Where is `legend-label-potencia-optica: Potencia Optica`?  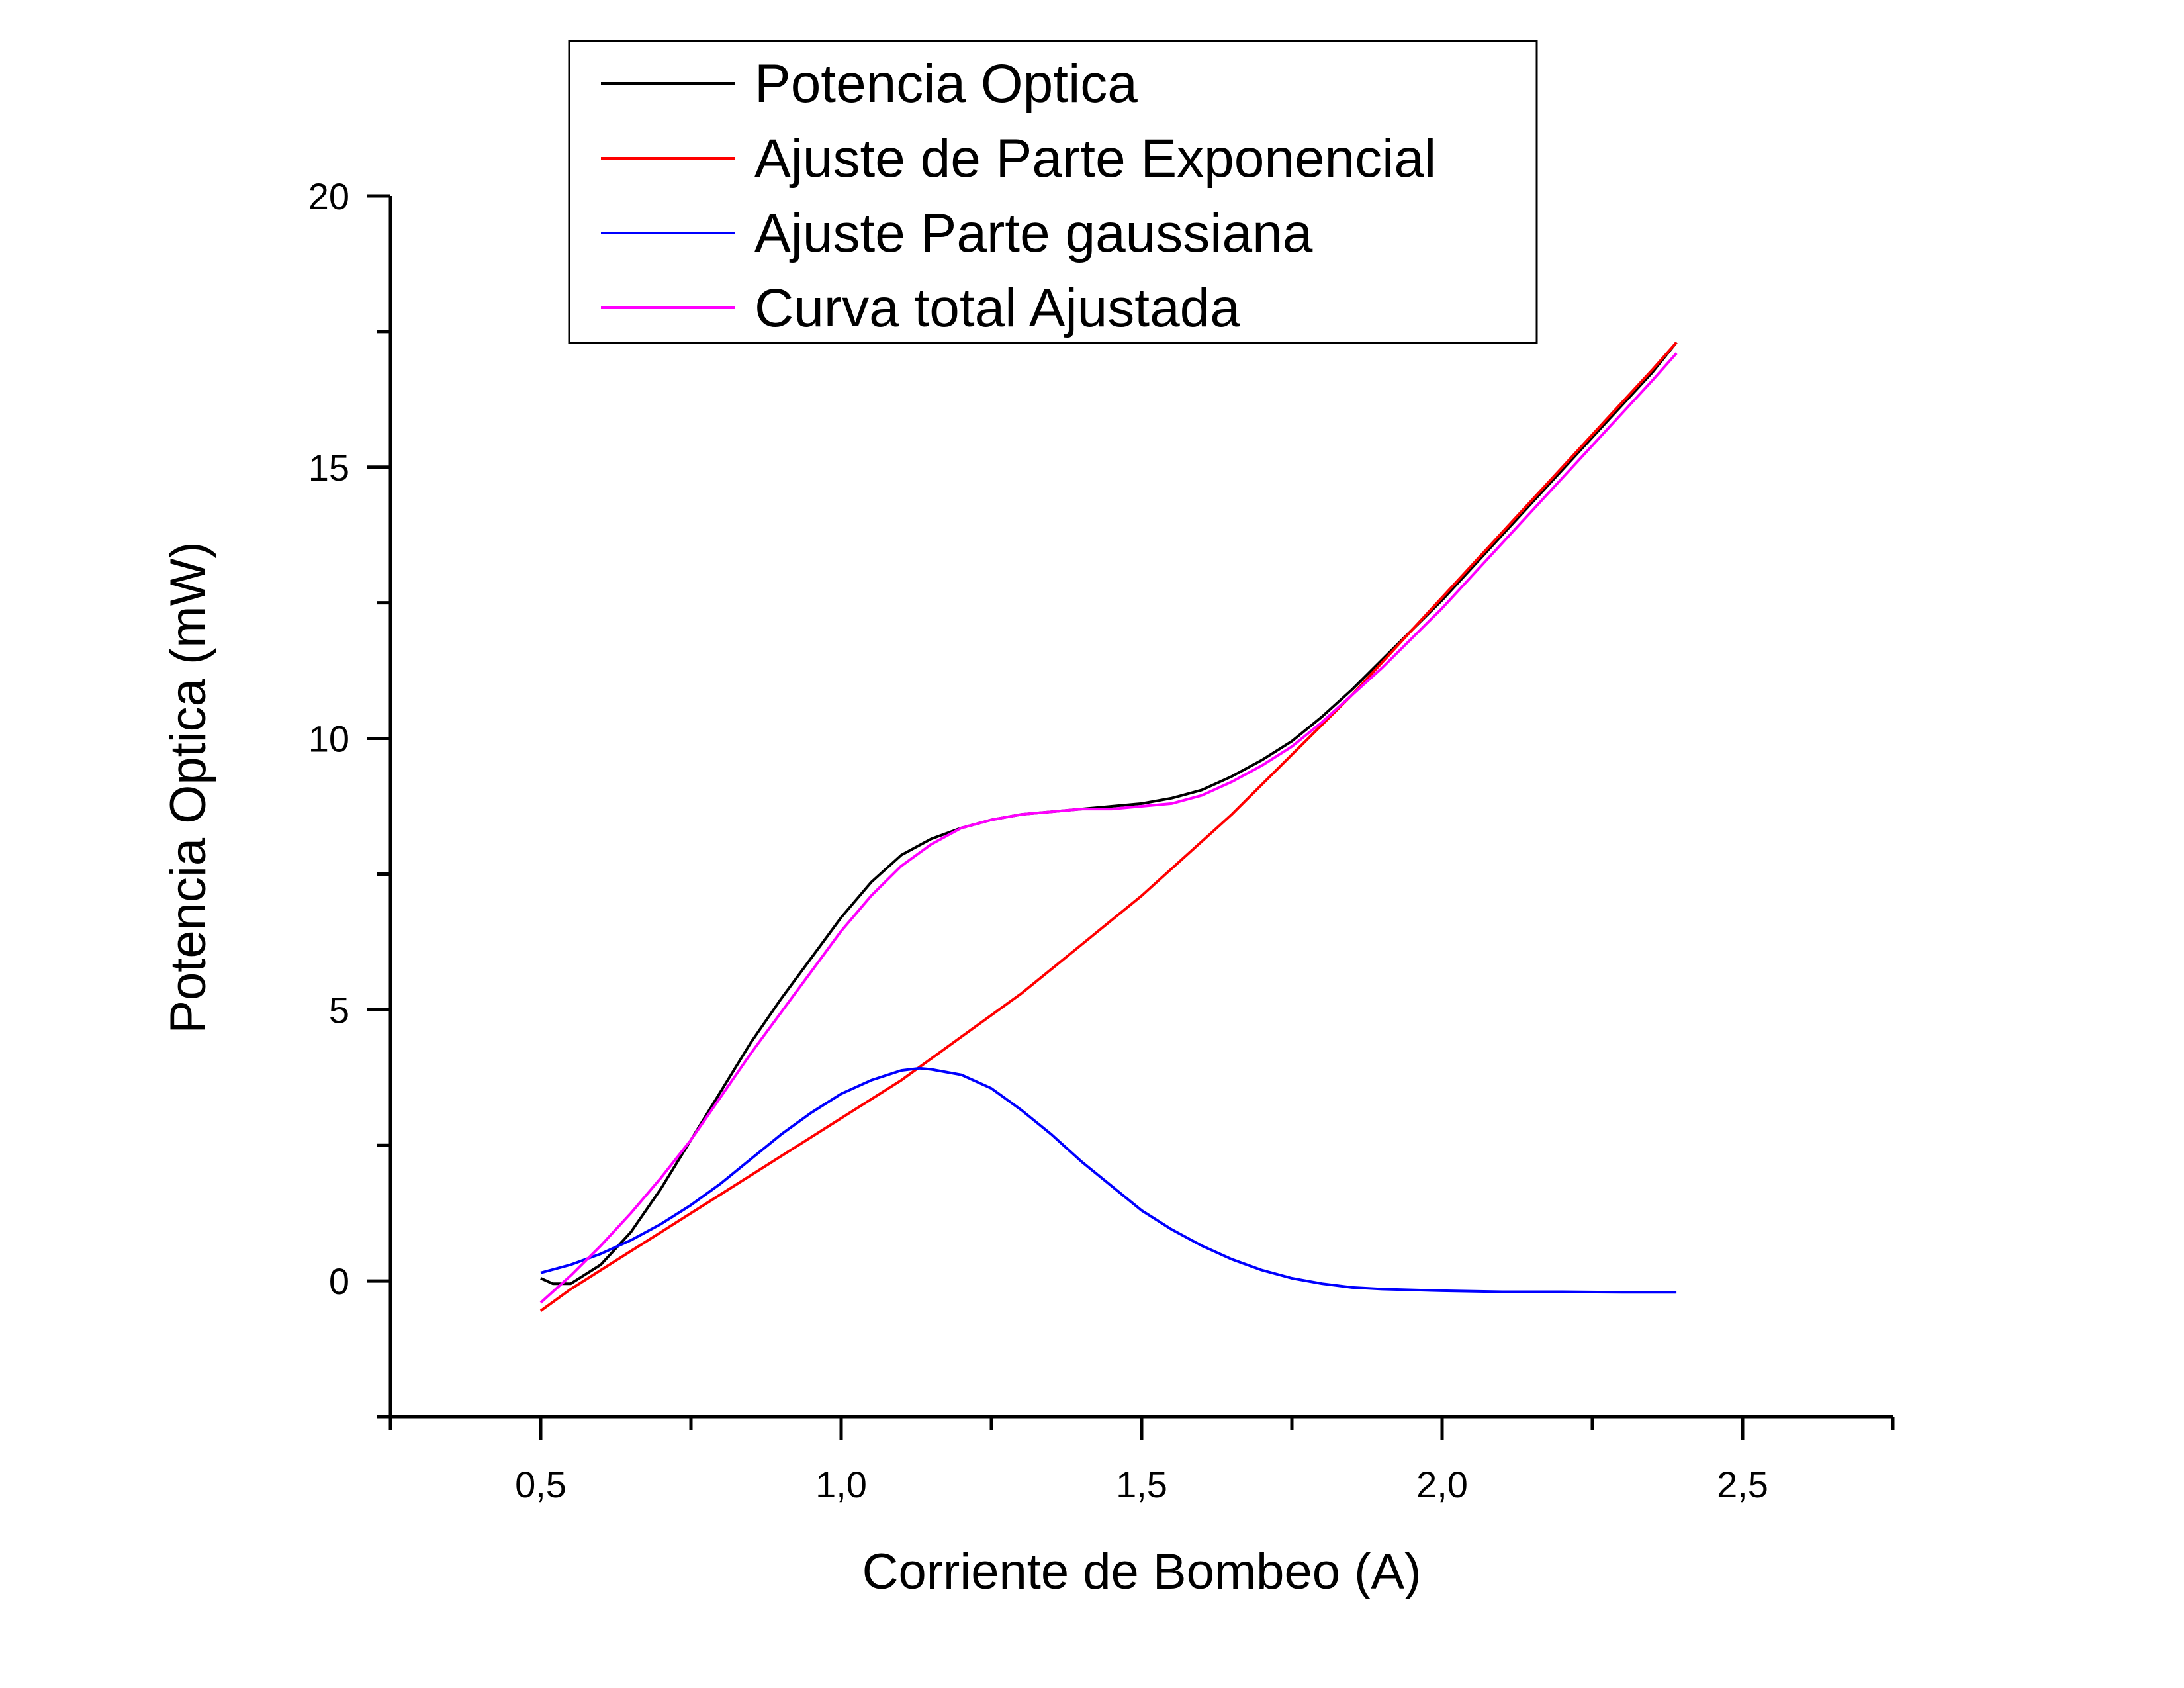
legend-label-potencia-optica: Potencia Optica is located at coordinates (946, 84).